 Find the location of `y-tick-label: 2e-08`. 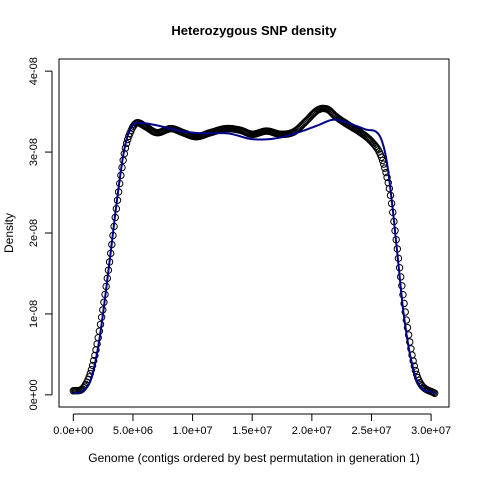

y-tick-label: 2e-08 is located at coordinates (34, 233).